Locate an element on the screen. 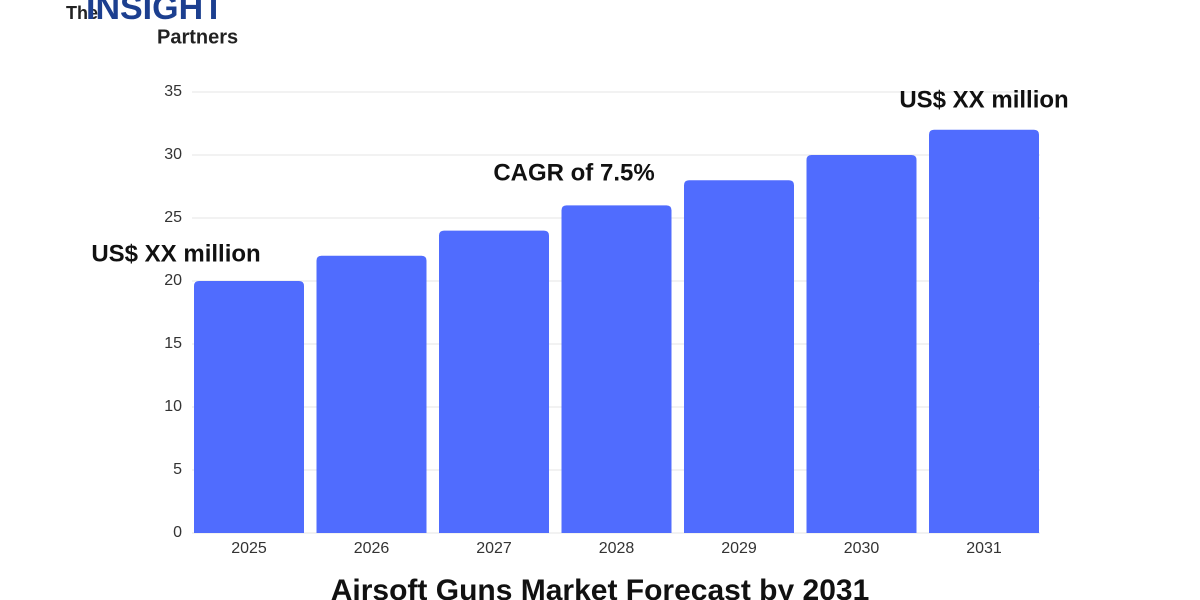  x-tick-label: 2029 is located at coordinates (739, 548).